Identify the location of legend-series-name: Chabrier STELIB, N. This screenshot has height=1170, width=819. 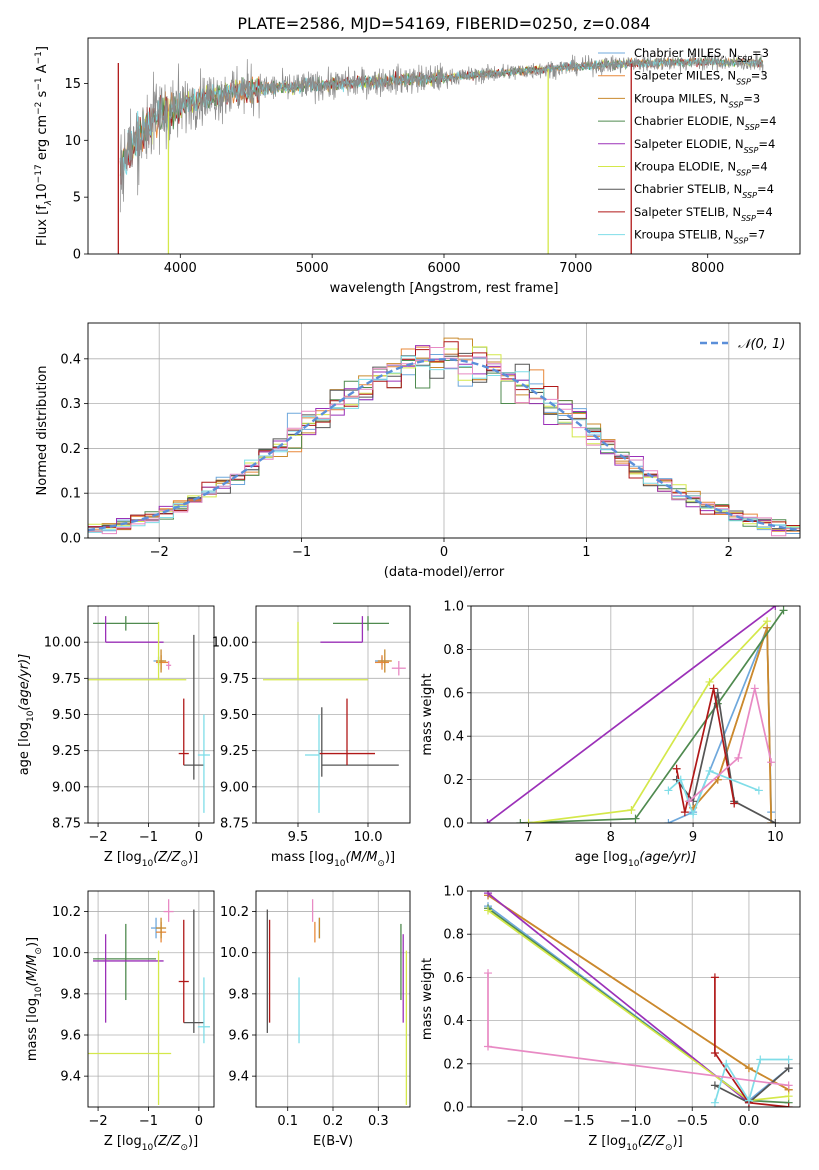
(688, 189).